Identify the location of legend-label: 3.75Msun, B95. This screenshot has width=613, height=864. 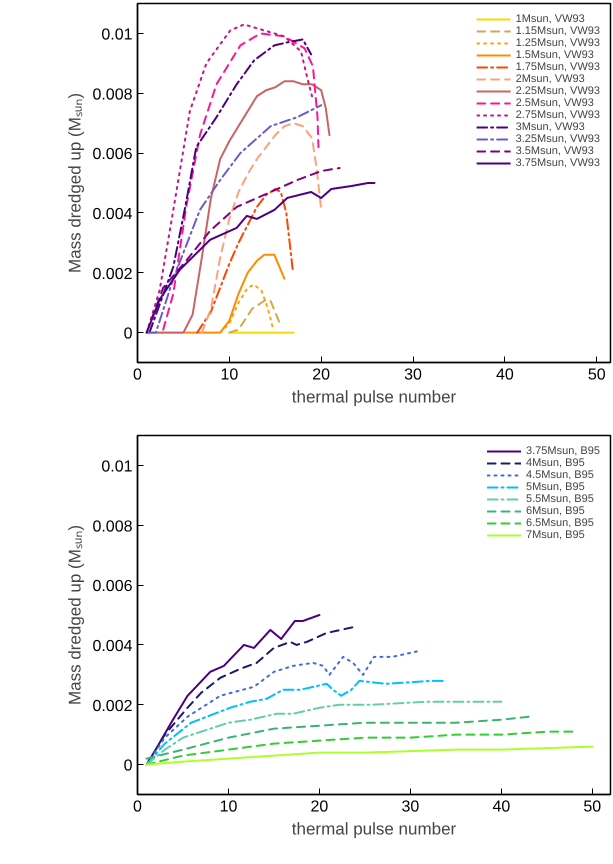
(563, 451).